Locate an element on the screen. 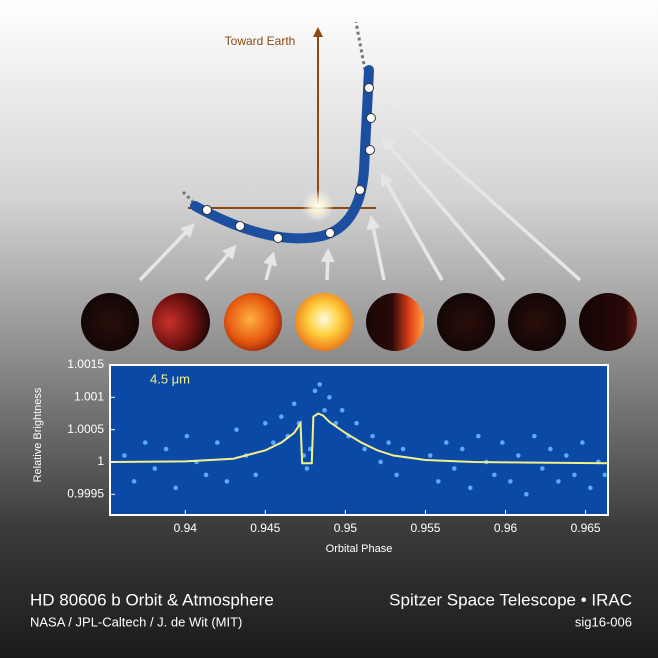 Image resolution: width=658 pixels, height=658 pixels. x-tick-label: 0.945 is located at coordinates (265, 528).